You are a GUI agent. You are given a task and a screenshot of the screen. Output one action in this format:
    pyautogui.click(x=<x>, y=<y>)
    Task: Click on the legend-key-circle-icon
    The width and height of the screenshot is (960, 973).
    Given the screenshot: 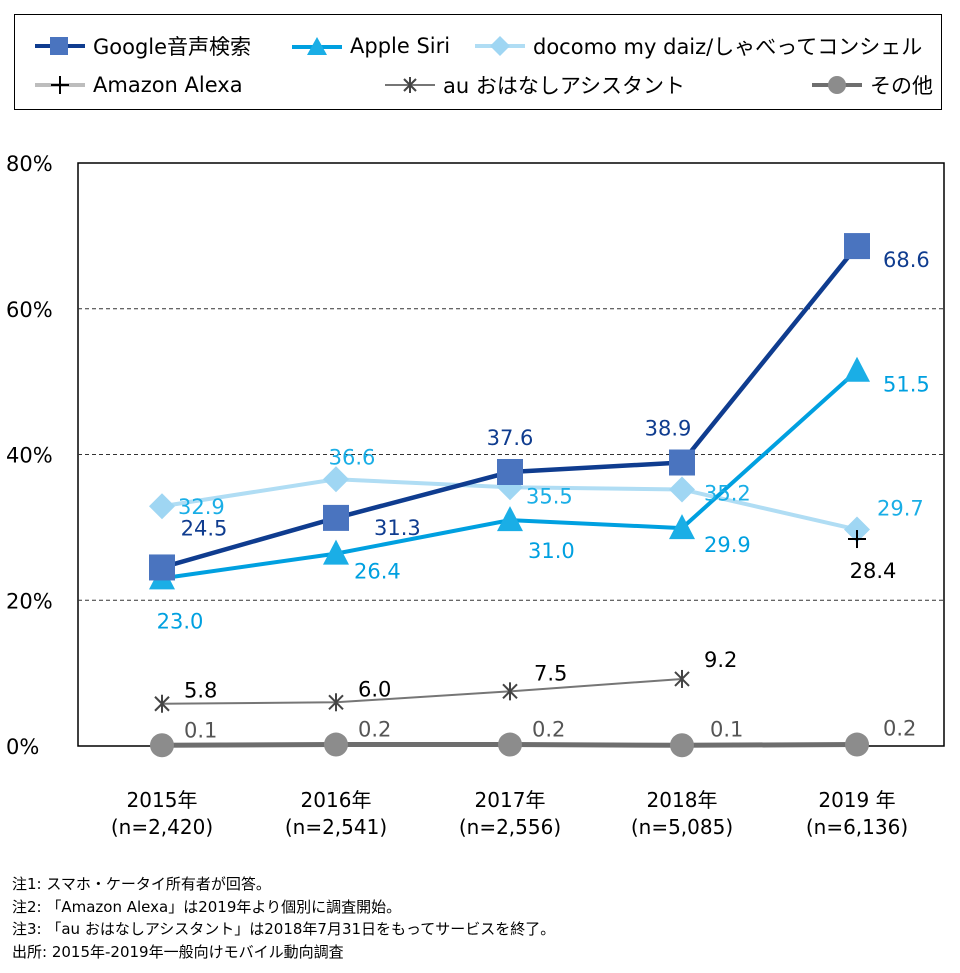 What is the action you would take?
    pyautogui.click(x=837, y=85)
    